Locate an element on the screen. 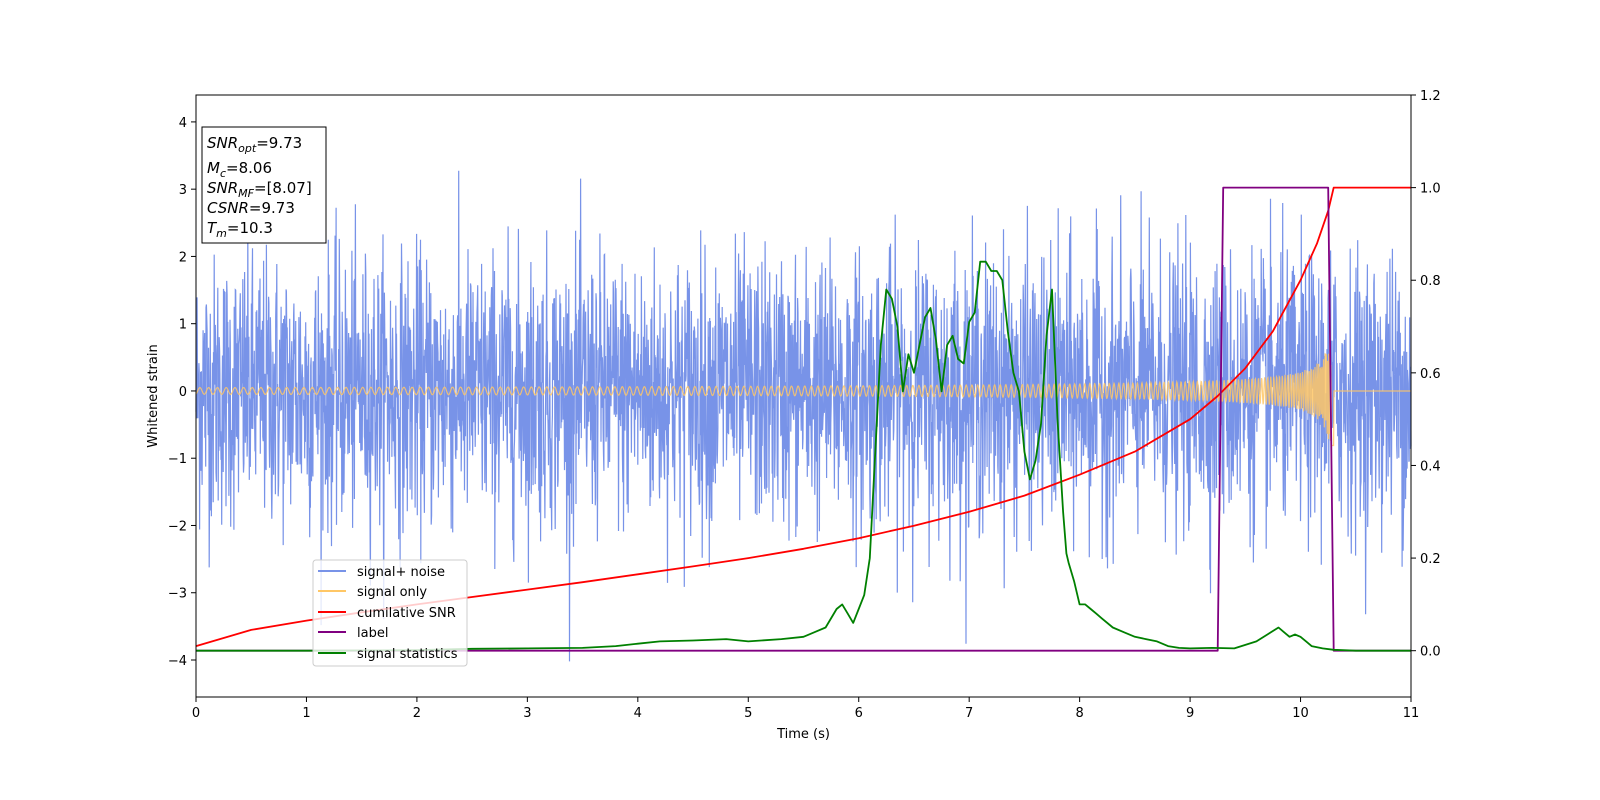  info-csnr: CSNR=9.73 is located at coordinates (251, 208).